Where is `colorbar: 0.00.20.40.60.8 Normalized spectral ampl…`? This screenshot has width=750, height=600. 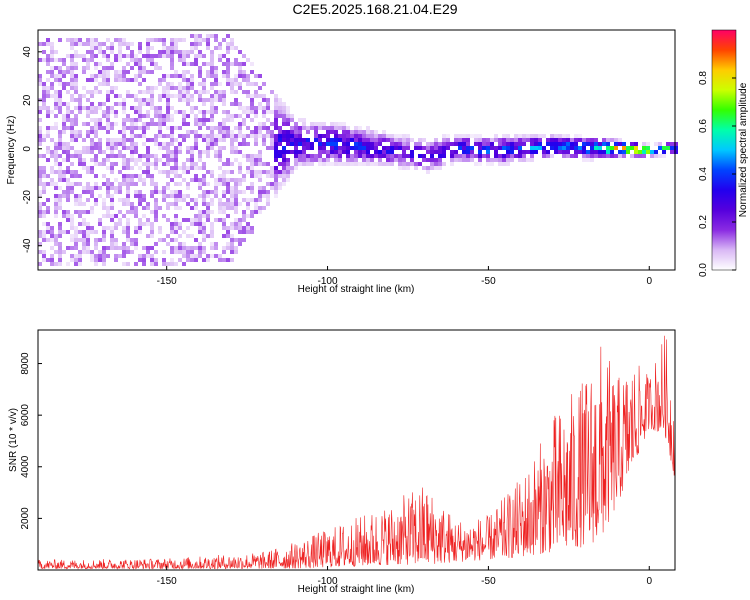
colorbar: 0.00.20.40.60.8 Normalized spectral ampl… is located at coordinates (723, 153).